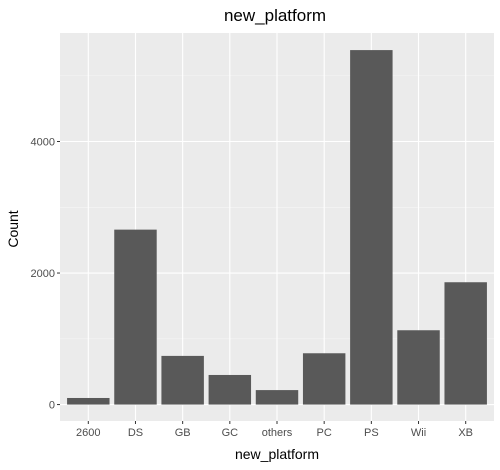  What do you see at coordinates (371, 433) in the screenshot?
I see `x-tick-label: PS` at bounding box center [371, 433].